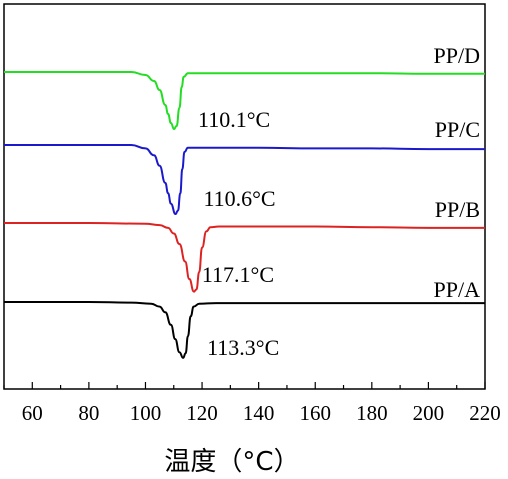 Image resolution: width=508 pixels, height=479 pixels. I want to click on peak-temperature-label: 110.1°C, so click(234, 119).